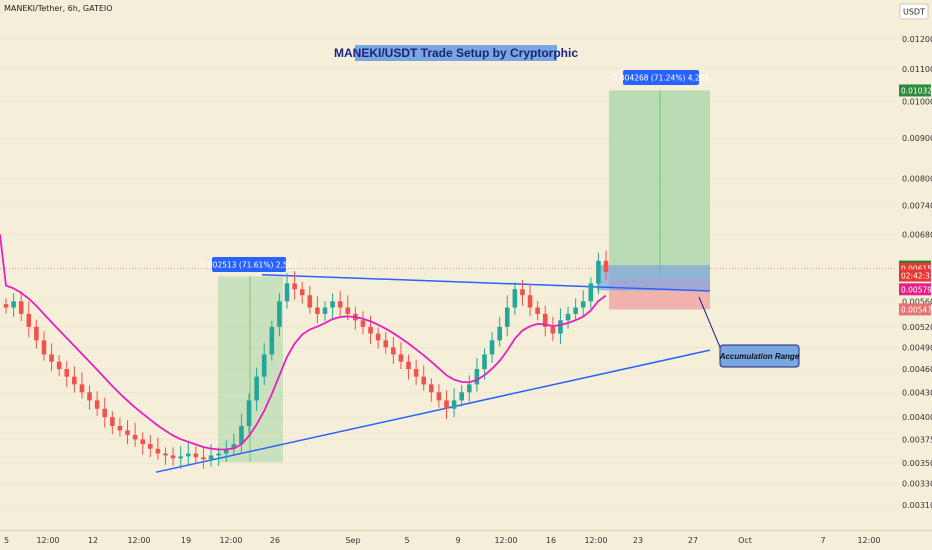 The height and width of the screenshot is (550, 932). Describe the element at coordinates (917, 102) in the screenshot. I see `price-tick-label: 0.010000` at that location.